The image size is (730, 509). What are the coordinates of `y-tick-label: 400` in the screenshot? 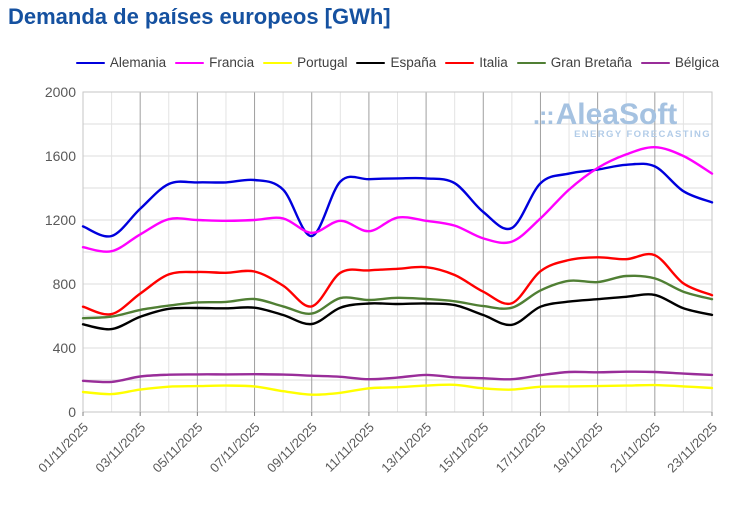 It's located at (65, 348).